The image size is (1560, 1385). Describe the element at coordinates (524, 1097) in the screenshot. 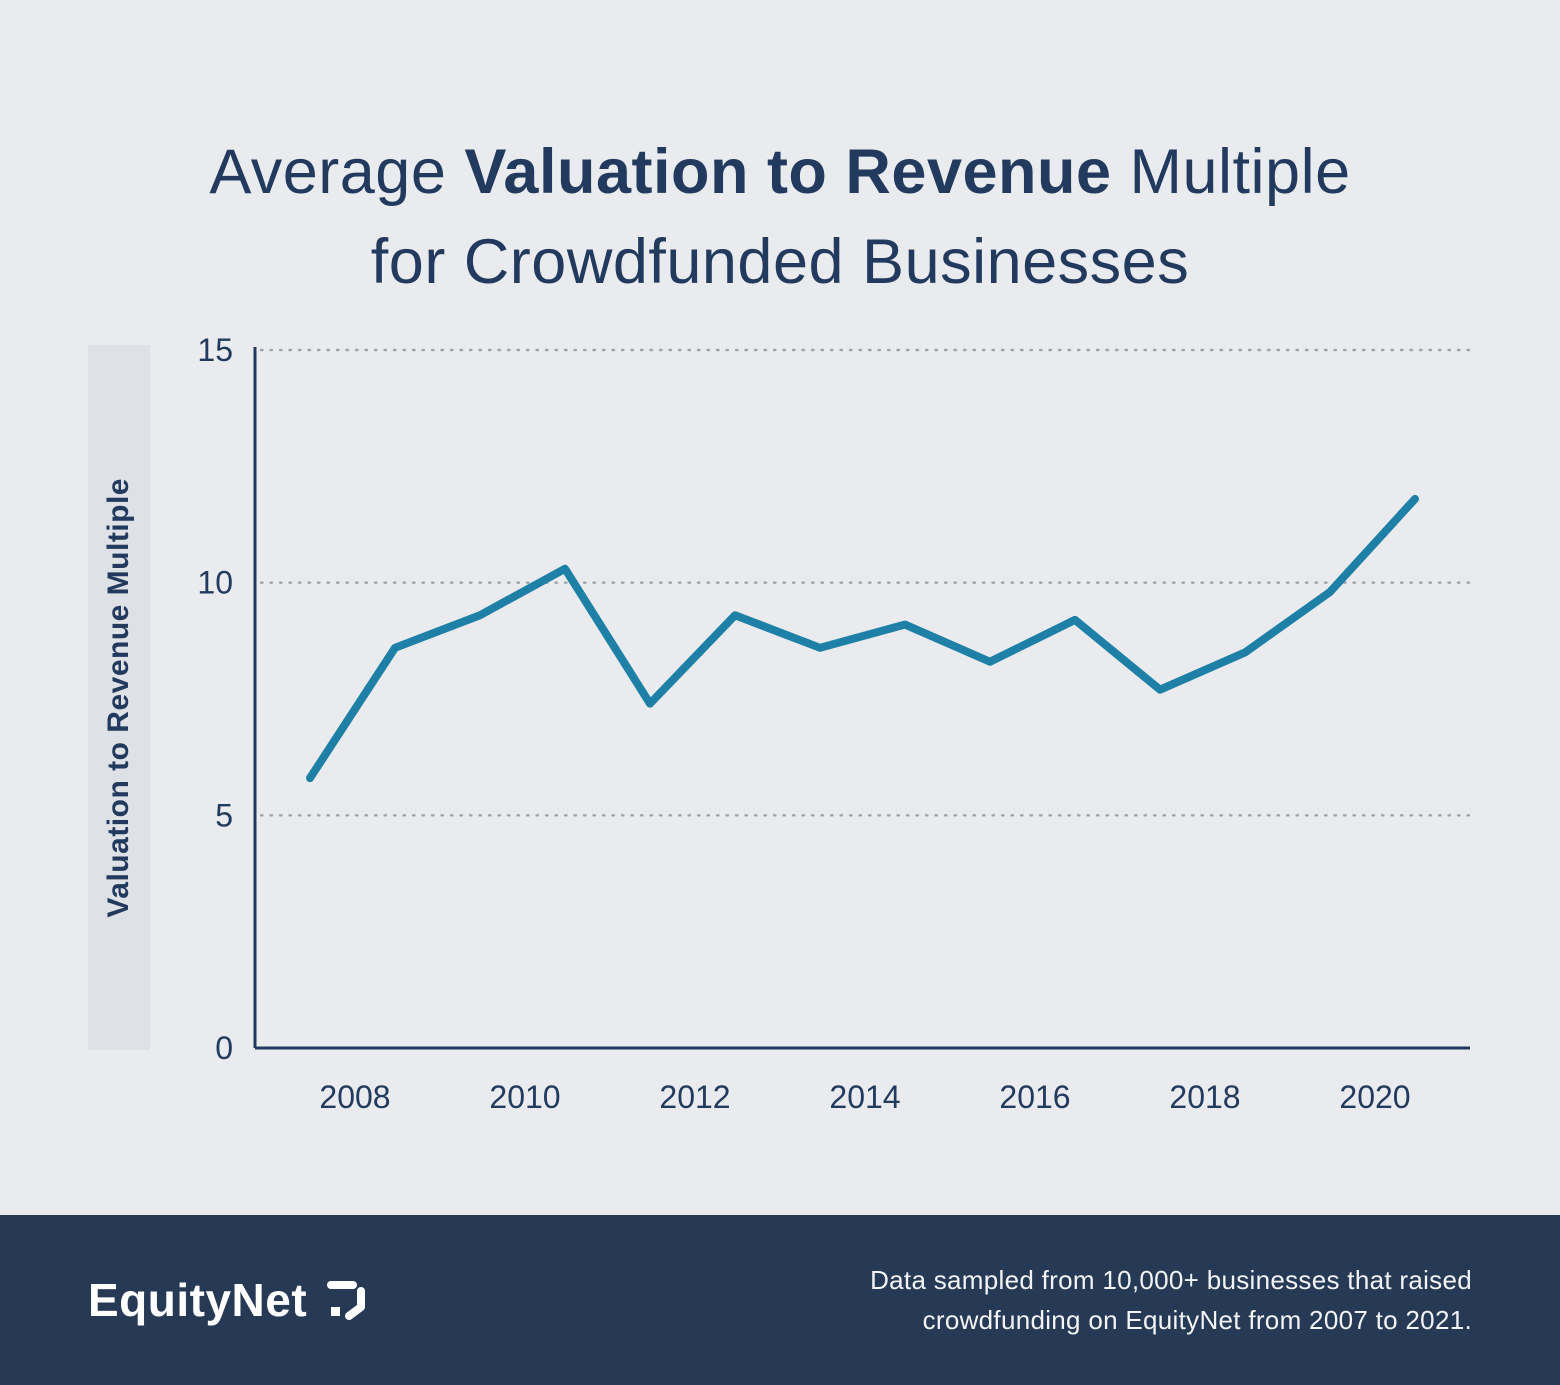

I see `x-tick-label: 2010` at that location.